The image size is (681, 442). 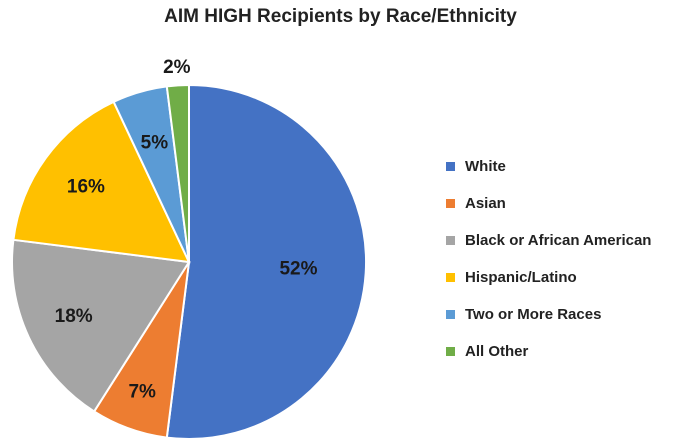 I want to click on data-label-all-other: 2%, so click(x=177, y=67).